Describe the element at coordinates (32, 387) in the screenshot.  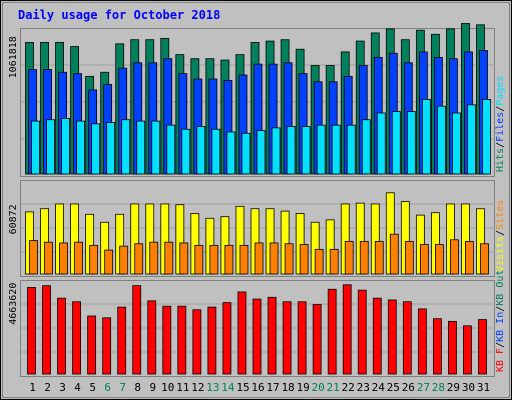
I see `day-label: 1` at that location.